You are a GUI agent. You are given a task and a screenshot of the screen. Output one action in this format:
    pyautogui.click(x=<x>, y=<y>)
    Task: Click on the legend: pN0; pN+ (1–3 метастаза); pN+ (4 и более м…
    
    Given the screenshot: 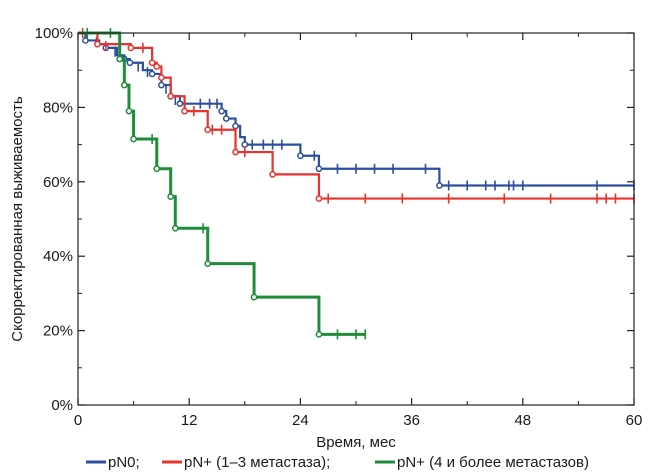 What is the action you would take?
    pyautogui.click(x=337, y=462)
    